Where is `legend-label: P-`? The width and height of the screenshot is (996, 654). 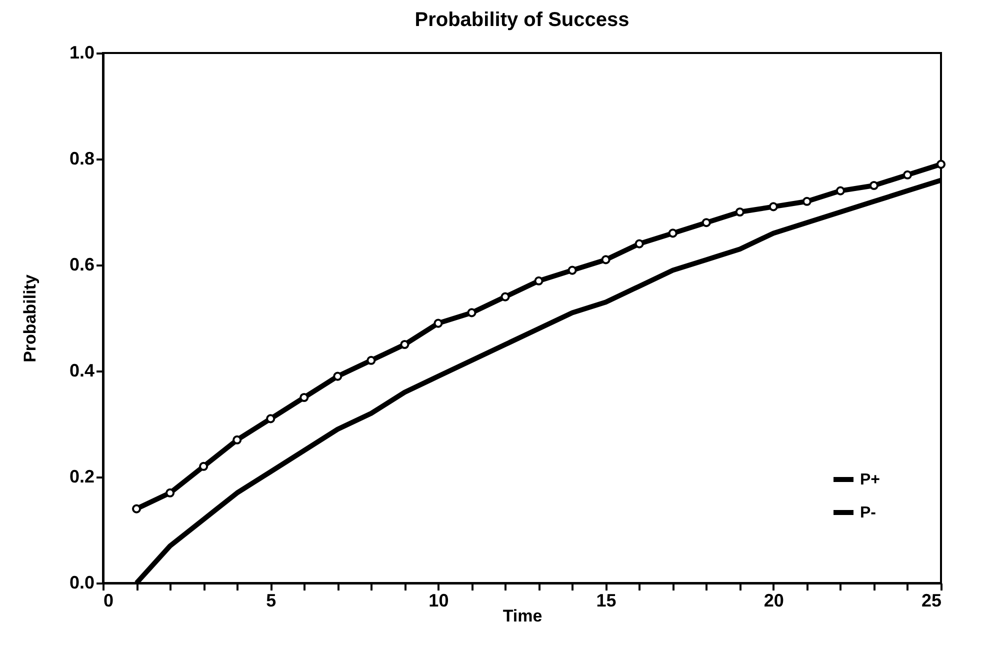
legend-label: P- is located at coordinates (868, 513).